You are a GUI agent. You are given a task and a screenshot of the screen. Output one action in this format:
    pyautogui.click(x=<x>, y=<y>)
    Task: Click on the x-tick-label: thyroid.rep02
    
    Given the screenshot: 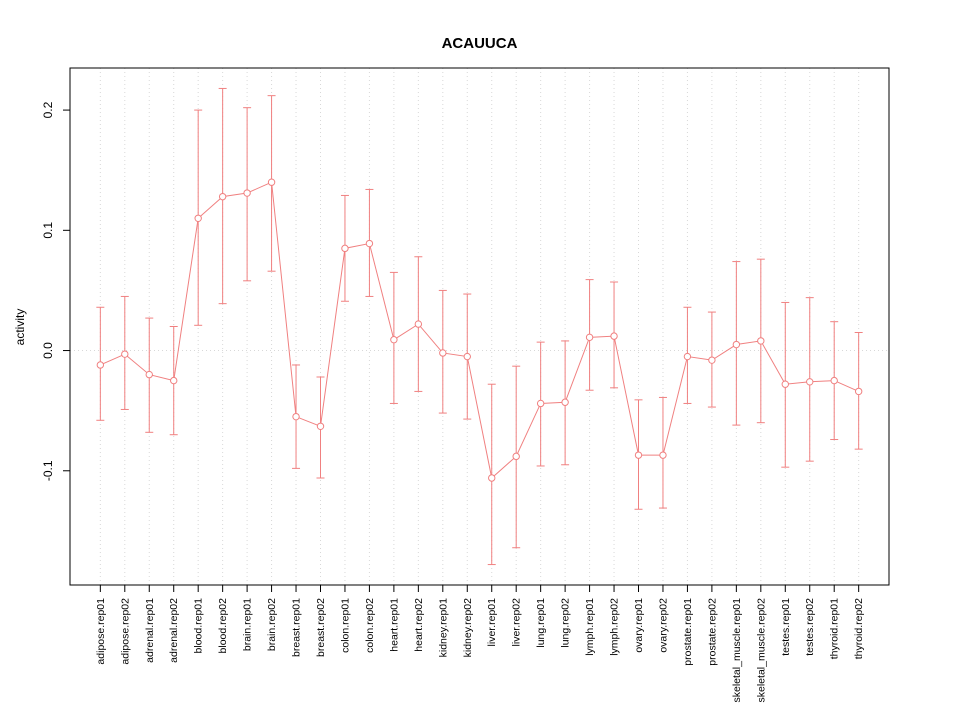 What is the action you would take?
    pyautogui.click(x=859, y=628)
    